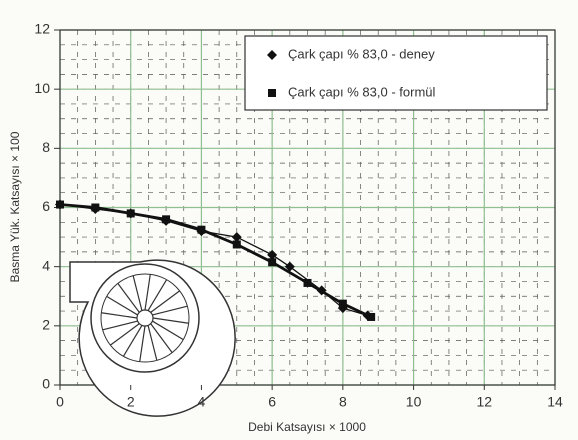 The image size is (578, 440). I want to click on legend-label: Çark çapı % 83,0 - deney, so click(361, 53).